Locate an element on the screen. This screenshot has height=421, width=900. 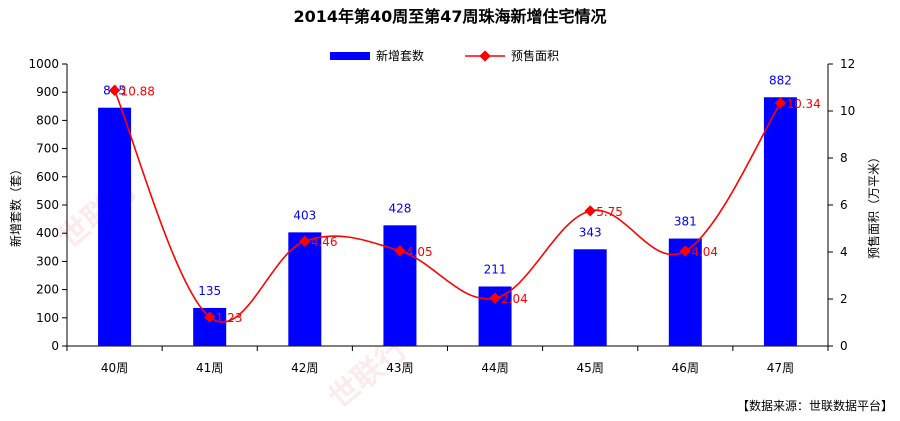
y2-axis-title: 预售面积（万平米） is located at coordinates (873, 205).